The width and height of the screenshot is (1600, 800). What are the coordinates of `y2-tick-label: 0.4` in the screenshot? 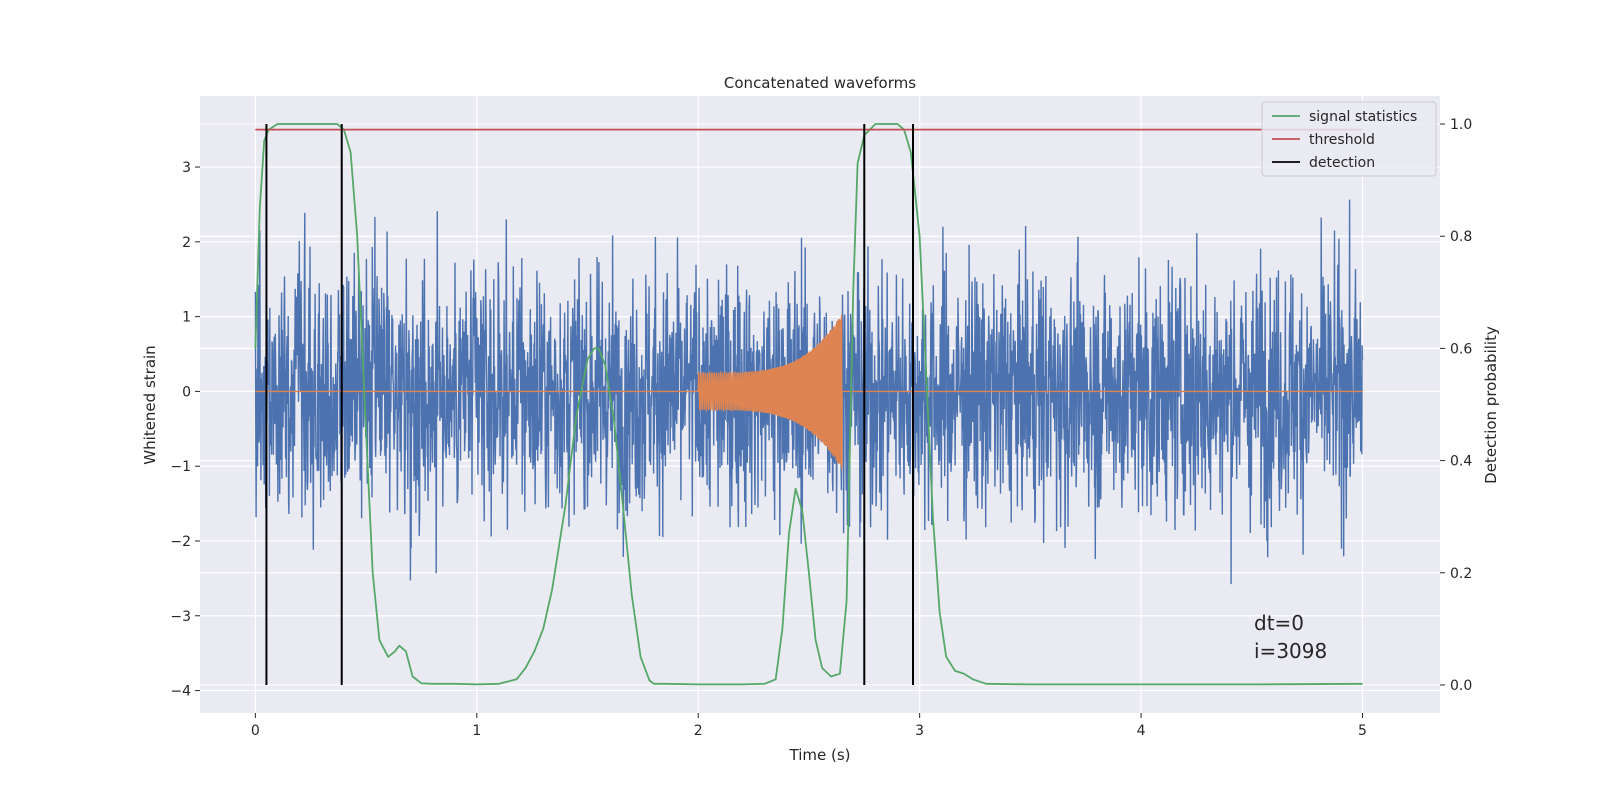 It's located at (1461, 462).